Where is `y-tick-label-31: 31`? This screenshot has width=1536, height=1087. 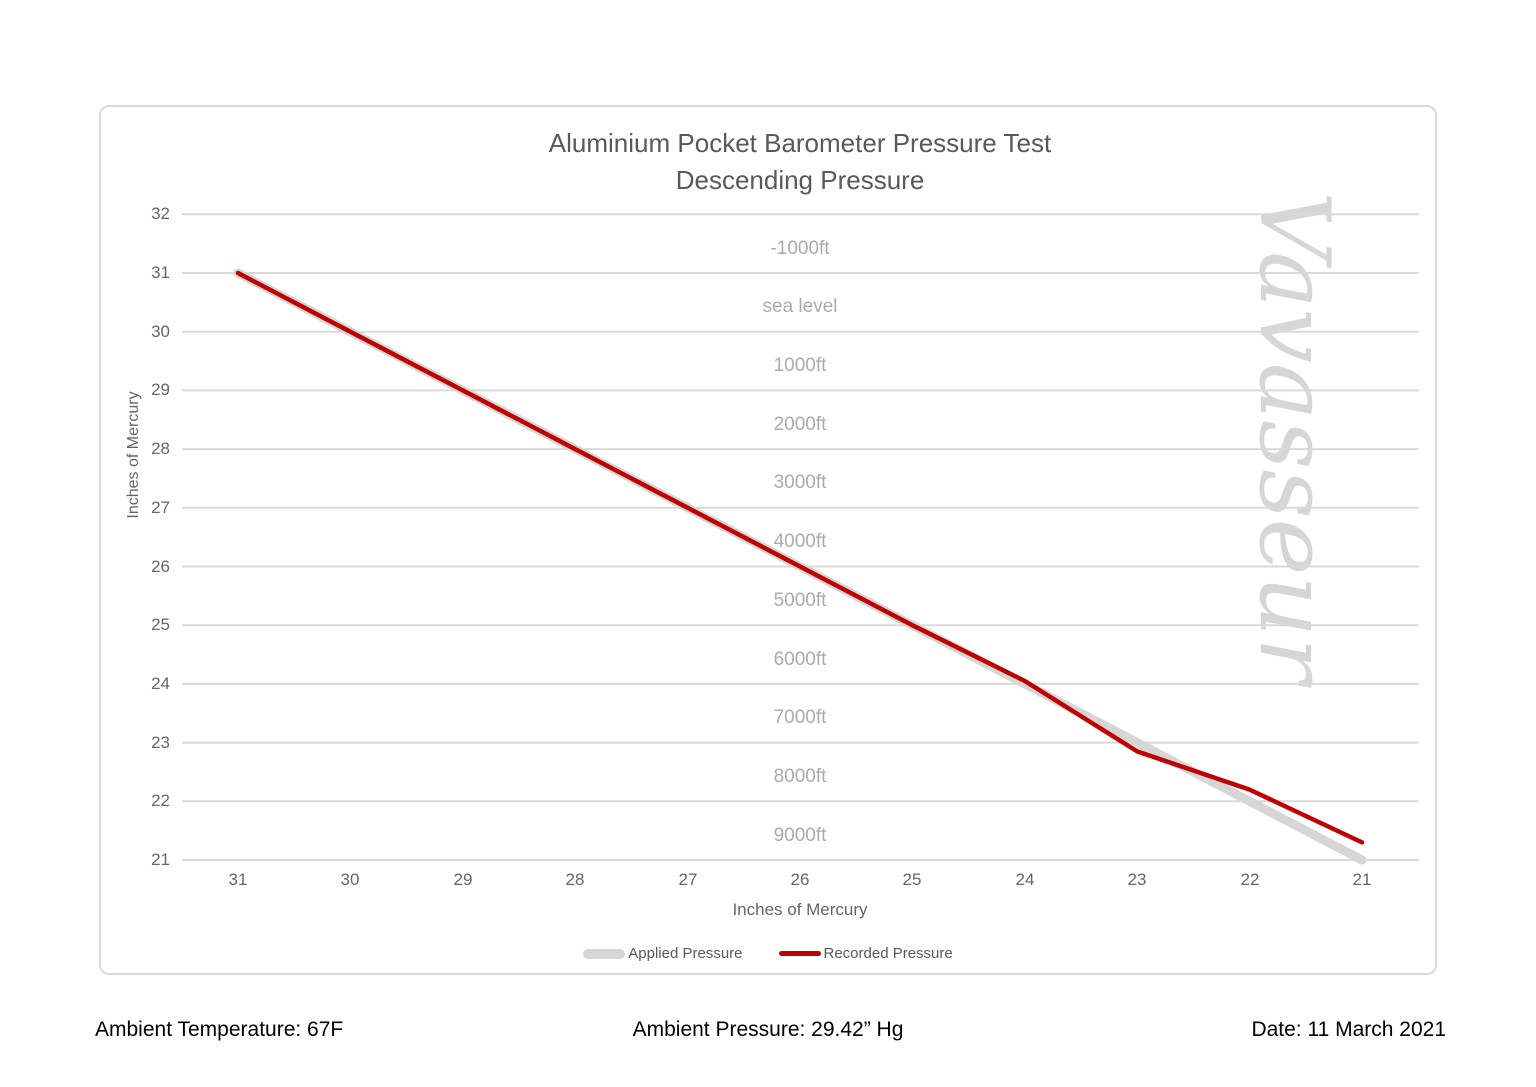 y-tick-label-31: 31 is located at coordinates (160, 272).